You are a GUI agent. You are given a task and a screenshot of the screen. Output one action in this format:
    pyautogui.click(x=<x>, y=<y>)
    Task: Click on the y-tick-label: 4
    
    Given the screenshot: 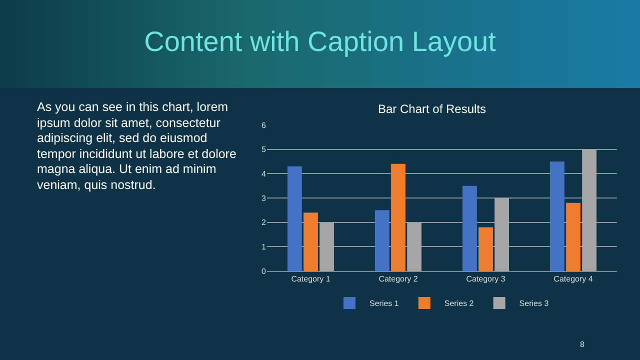 What is the action you would take?
    pyautogui.click(x=264, y=173)
    